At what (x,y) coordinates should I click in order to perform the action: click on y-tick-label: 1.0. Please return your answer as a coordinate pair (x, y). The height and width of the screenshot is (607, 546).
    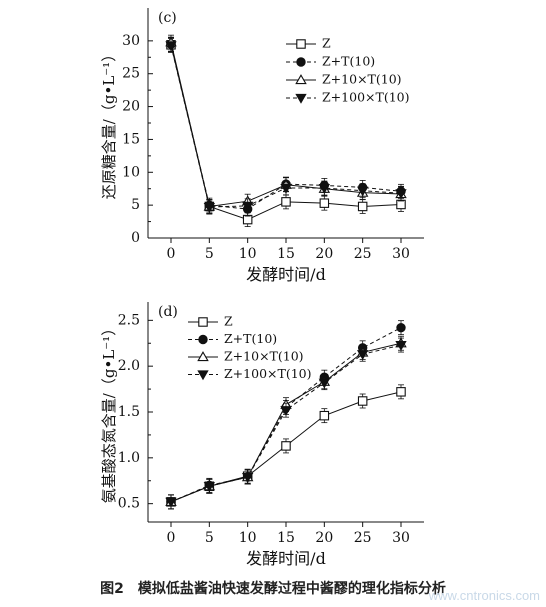
    Looking at the image, I should click on (129, 458).